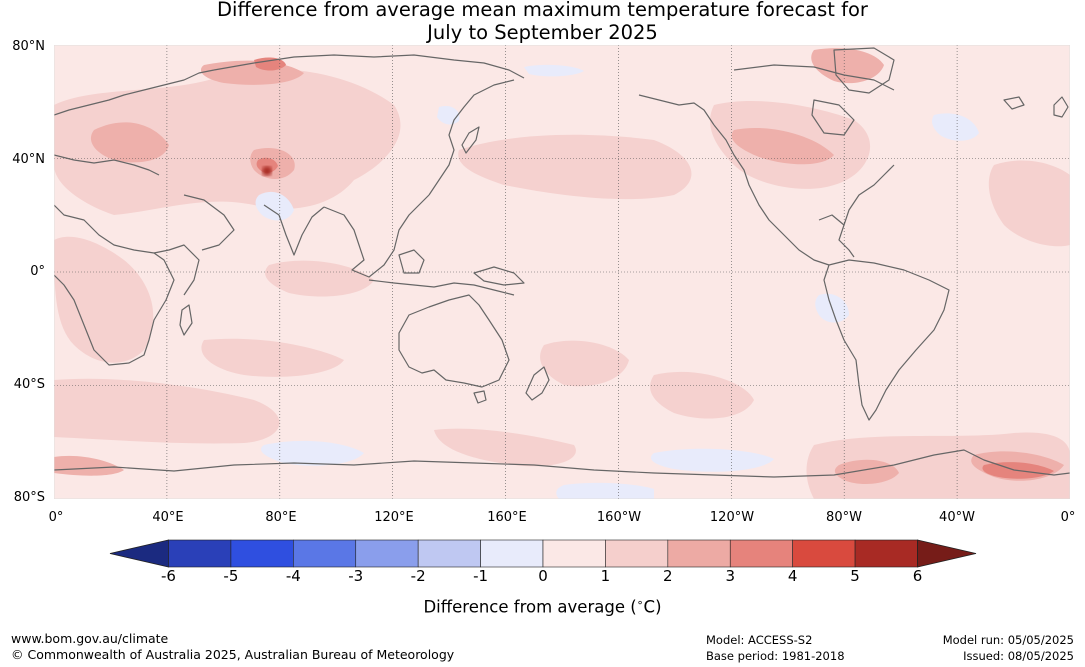  What do you see at coordinates (505, 447) in the screenshot?
I see `anomaly-region-pacific-band` at bounding box center [505, 447].